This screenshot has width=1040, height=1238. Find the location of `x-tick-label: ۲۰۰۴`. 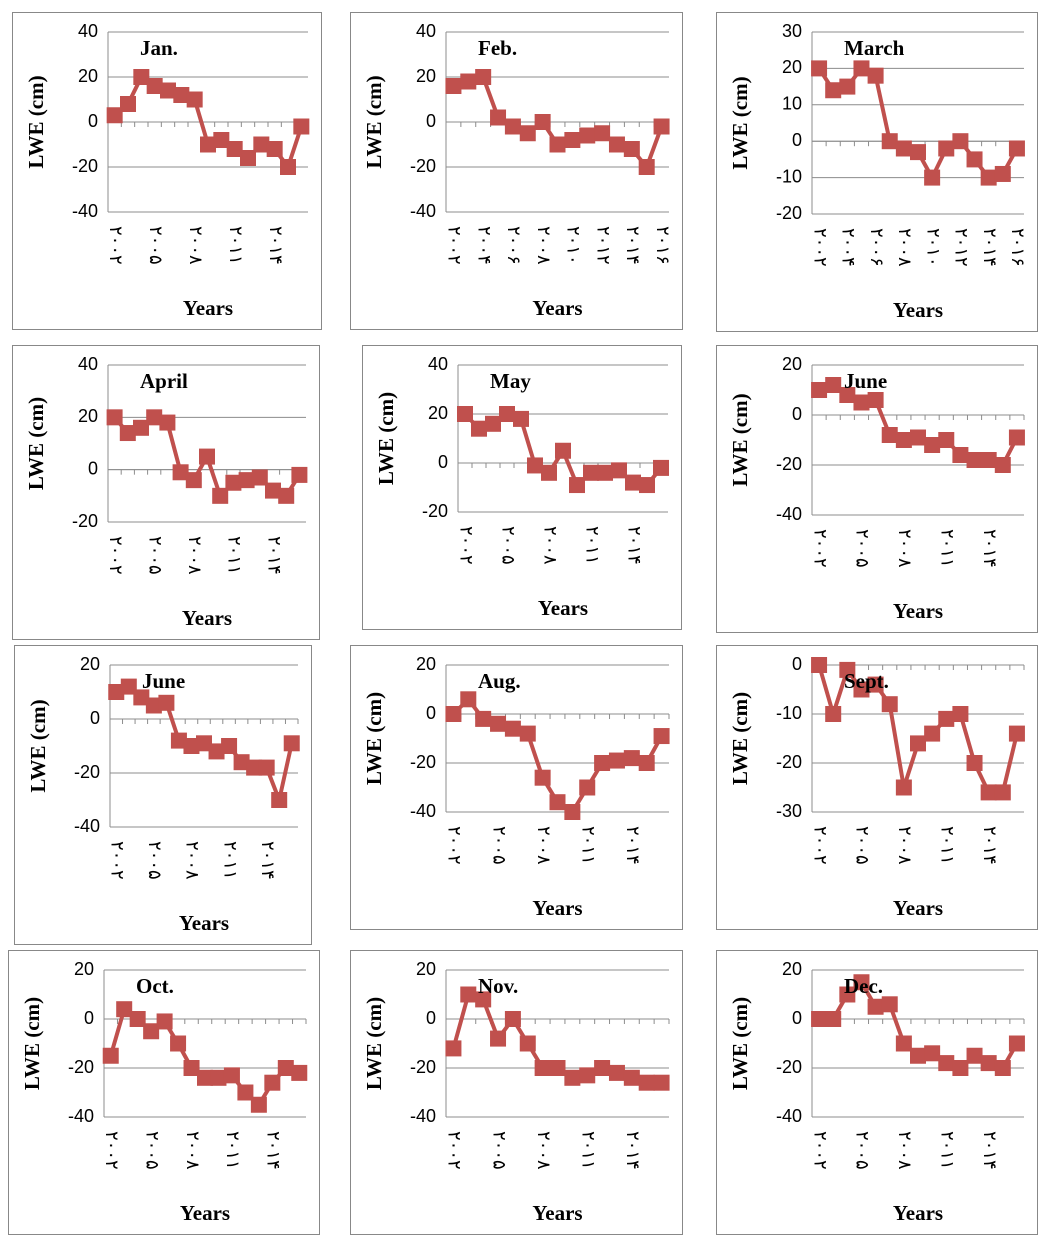

x-tick-label: ۲۰۰۴ is located at coordinates (484, 245).